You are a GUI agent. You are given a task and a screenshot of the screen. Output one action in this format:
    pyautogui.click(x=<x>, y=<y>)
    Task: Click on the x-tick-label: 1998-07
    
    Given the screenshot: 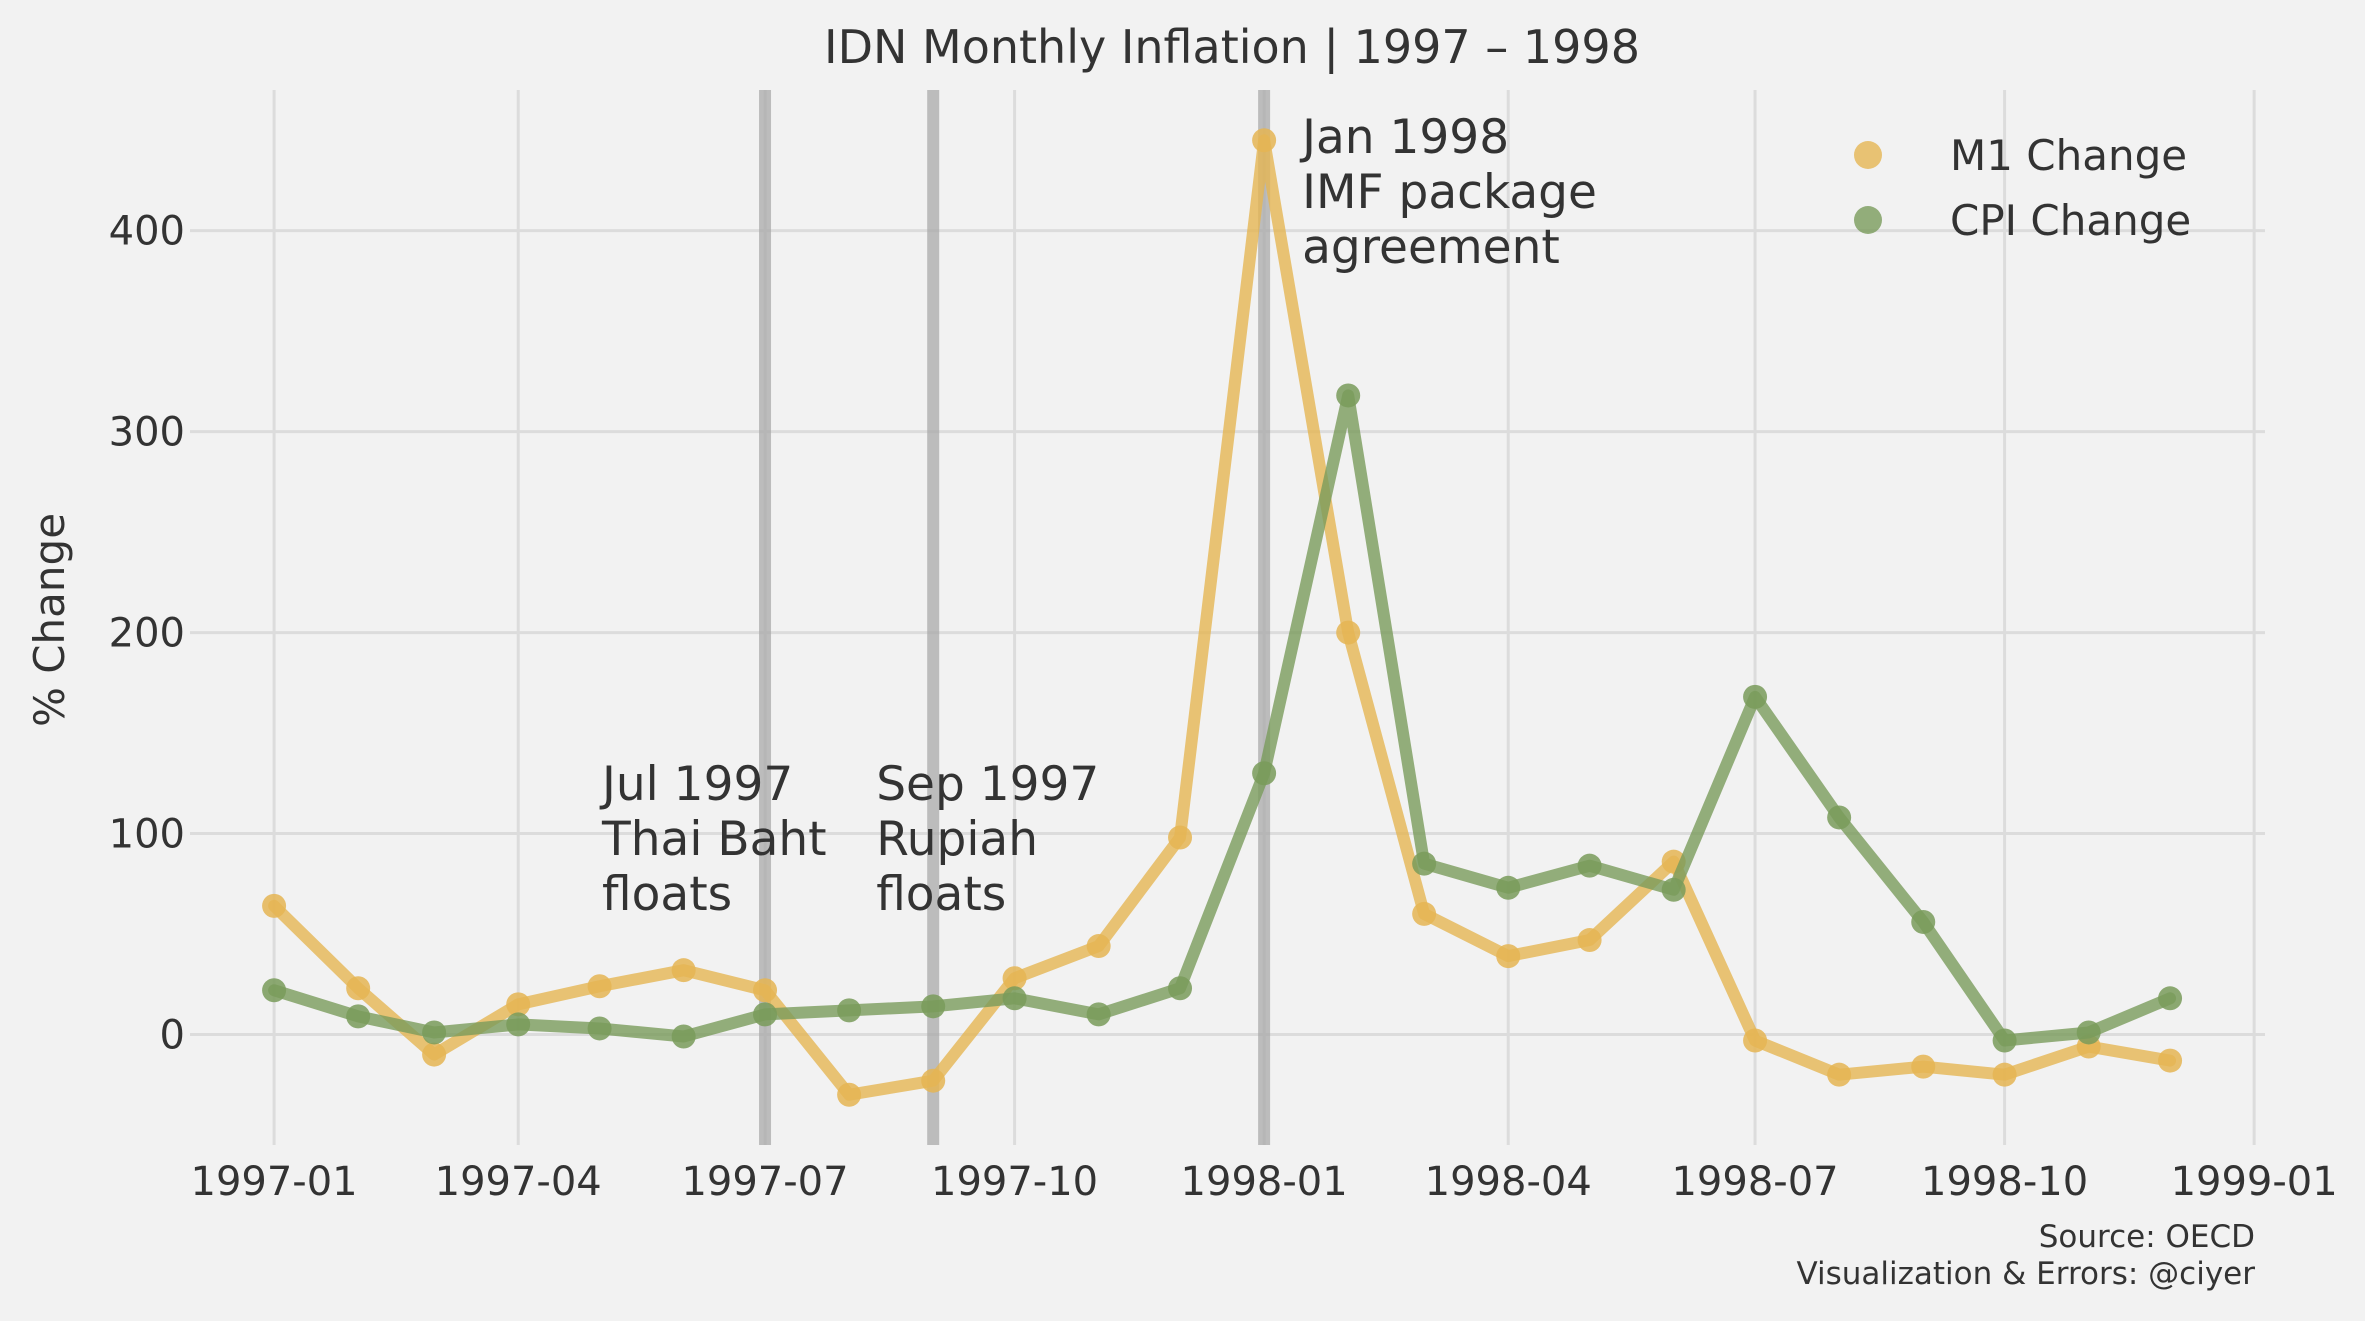 What is the action you would take?
    pyautogui.click(x=1754, y=1182)
    